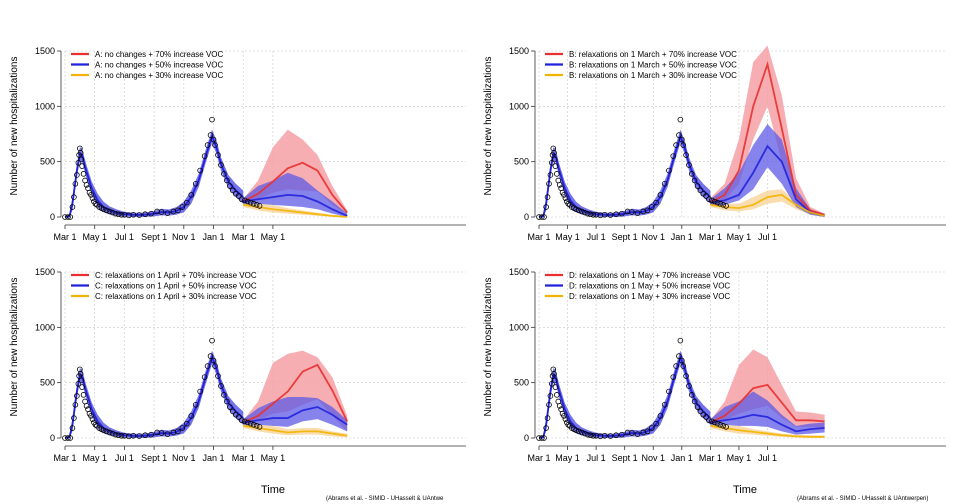 The width and height of the screenshot is (960, 504). Describe the element at coordinates (519, 272) in the screenshot. I see `y-tick-label: 1500` at that location.